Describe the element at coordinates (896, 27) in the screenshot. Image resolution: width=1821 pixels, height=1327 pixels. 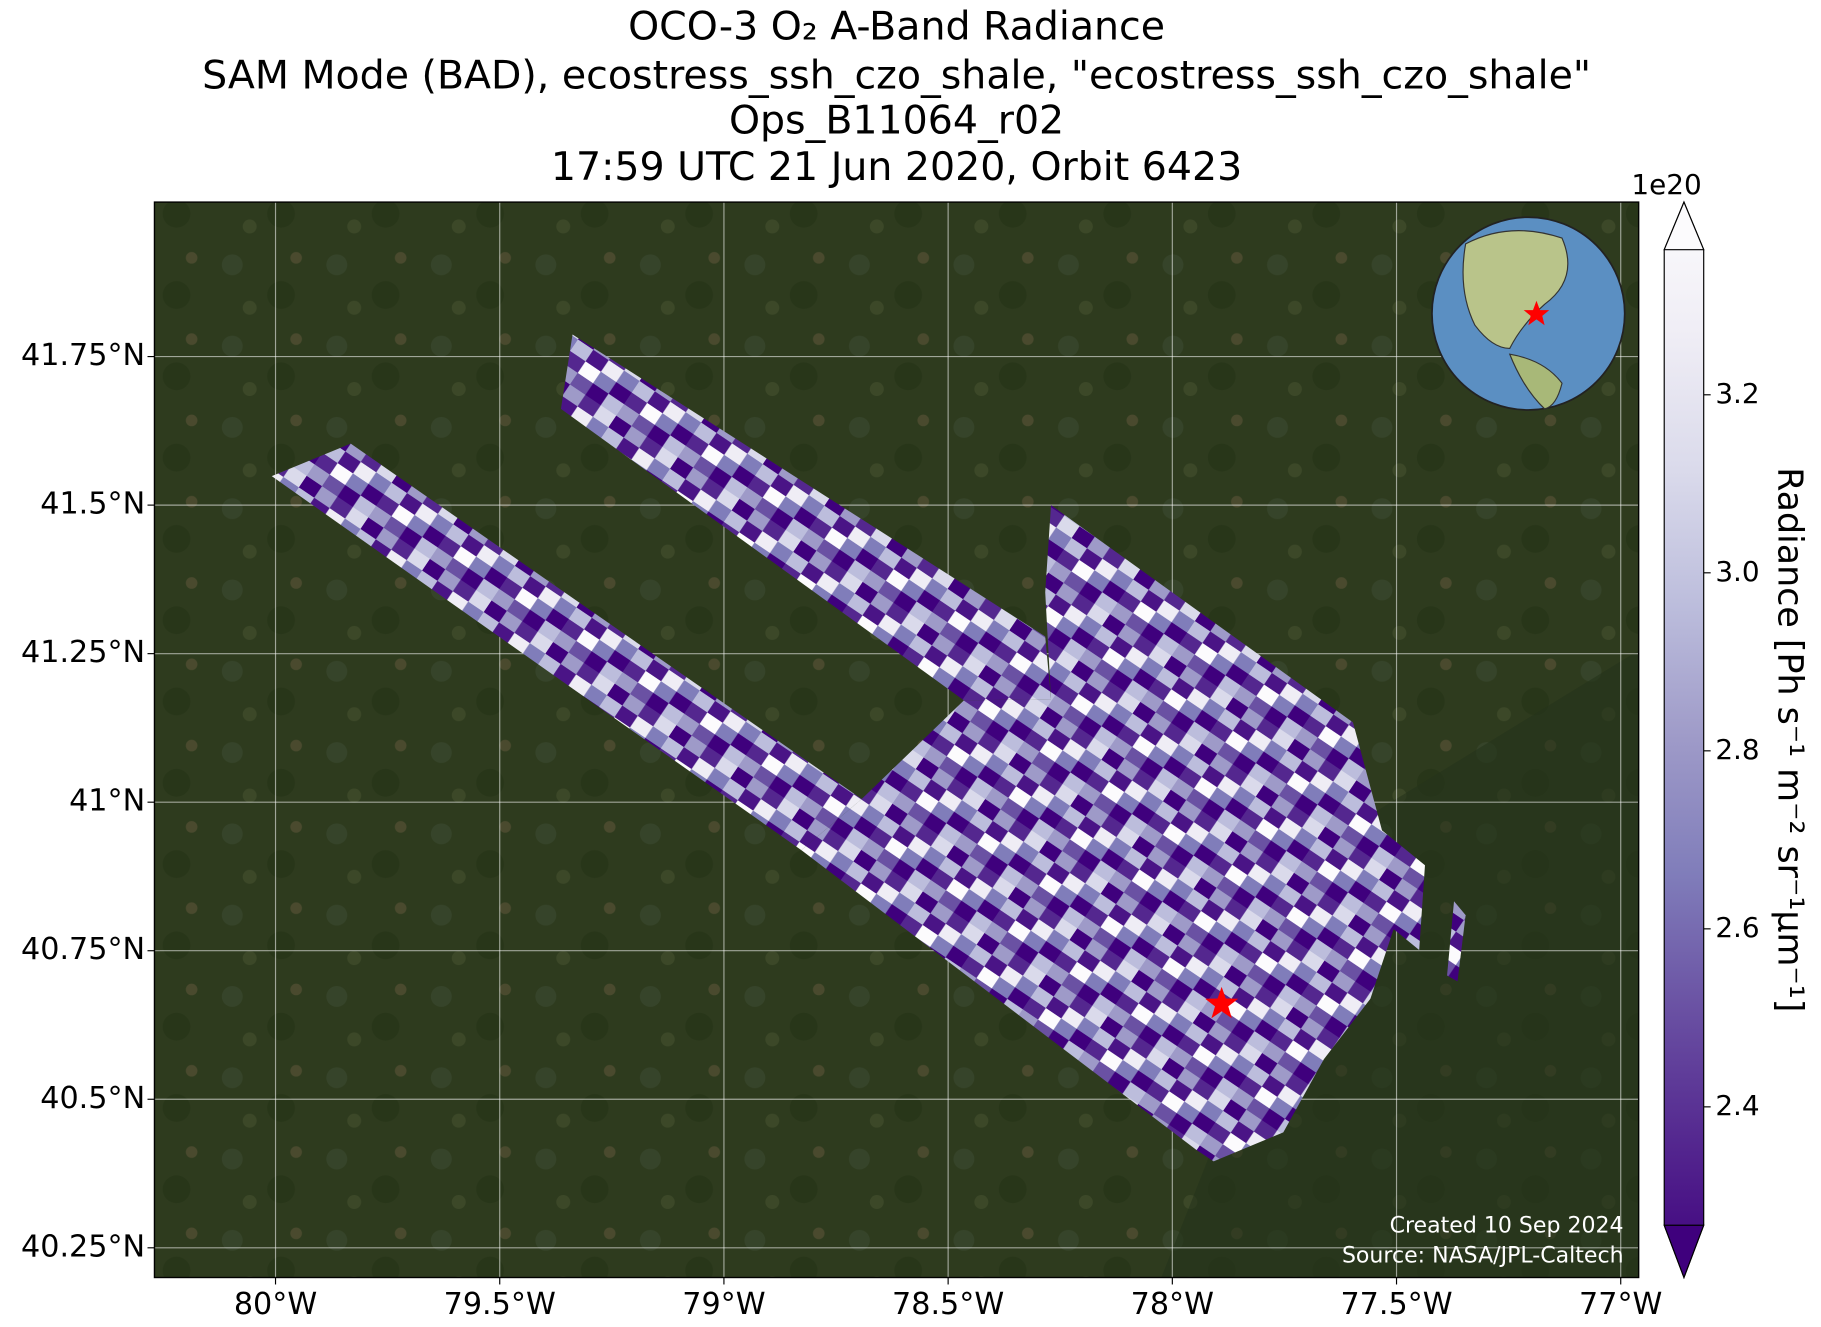
I see `title-line: OCO-3 O₂ A-Band Radiance` at that location.